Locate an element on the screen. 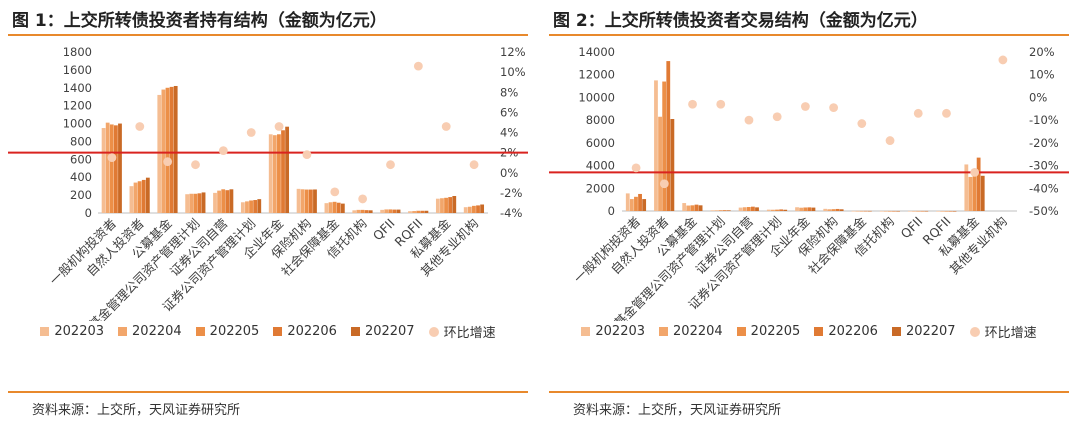 Image resolution: width=1080 pixels, height=424 pixels. y2-tick-label: -4% is located at coordinates (511, 213).